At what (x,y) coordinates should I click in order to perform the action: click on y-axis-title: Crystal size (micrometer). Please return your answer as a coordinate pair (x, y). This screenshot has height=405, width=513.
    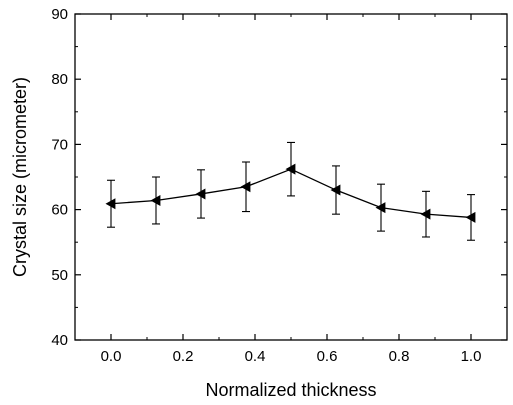
    Looking at the image, I should click on (20, 177).